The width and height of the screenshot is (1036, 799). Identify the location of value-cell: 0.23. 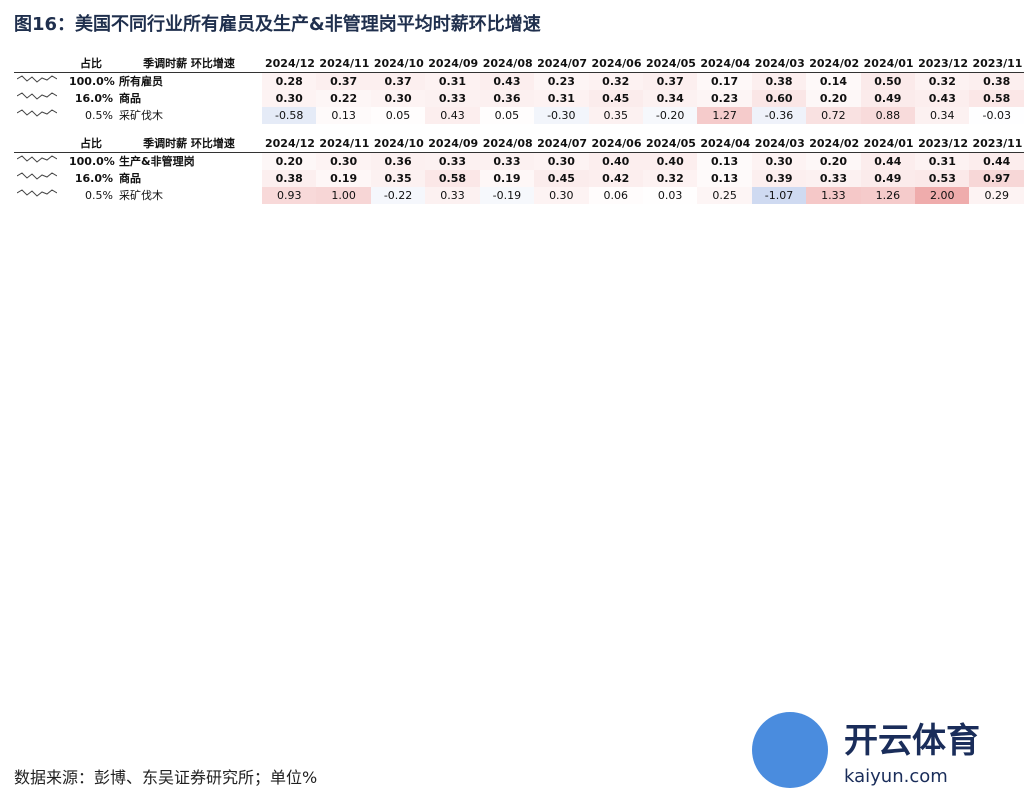
(561, 81).